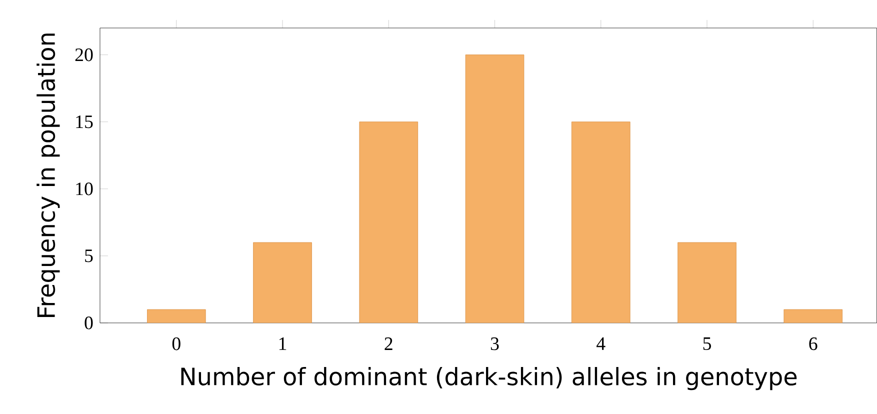 The image size is (877, 414). Describe the element at coordinates (601, 343) in the screenshot. I see `x-tick-label: 4` at that location.